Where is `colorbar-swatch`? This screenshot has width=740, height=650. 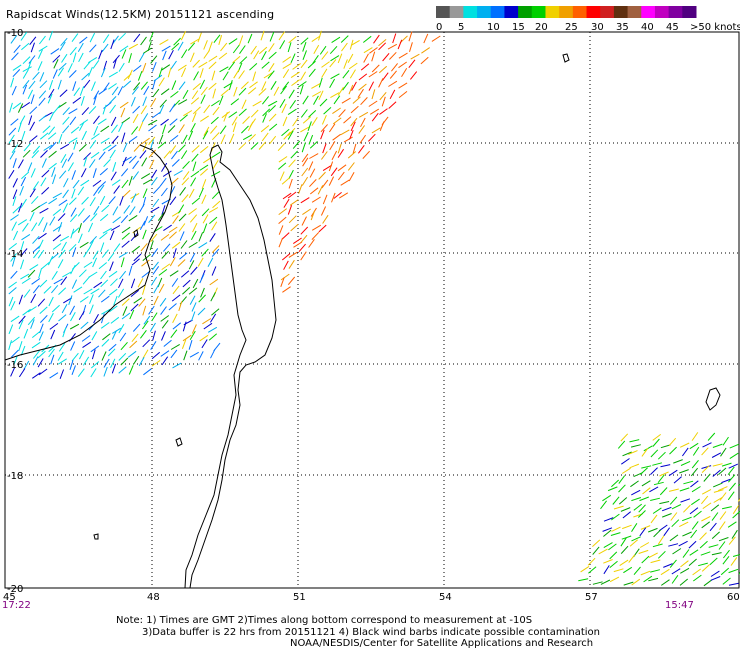 colorbar-swatch is located at coordinates (689, 12).